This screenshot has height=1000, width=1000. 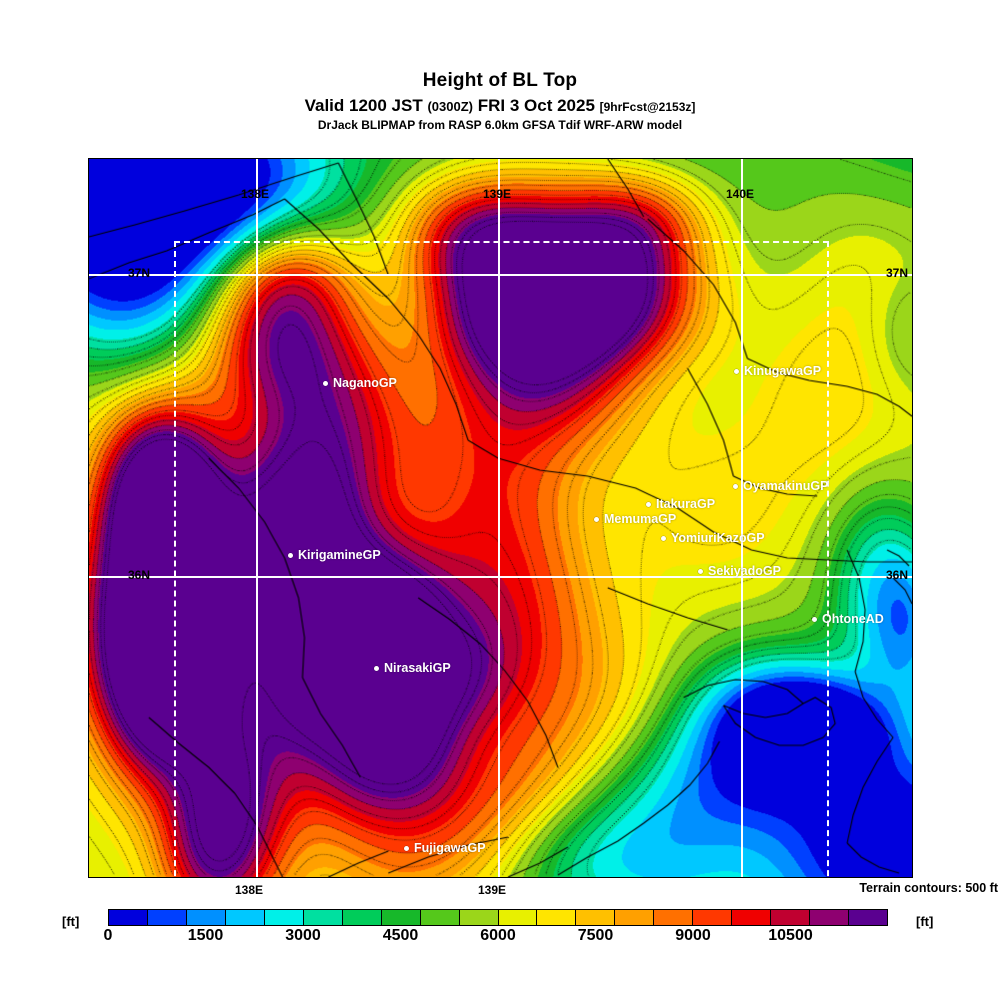 I want to click on station-memumagp: MemumaGP, so click(x=635, y=519).